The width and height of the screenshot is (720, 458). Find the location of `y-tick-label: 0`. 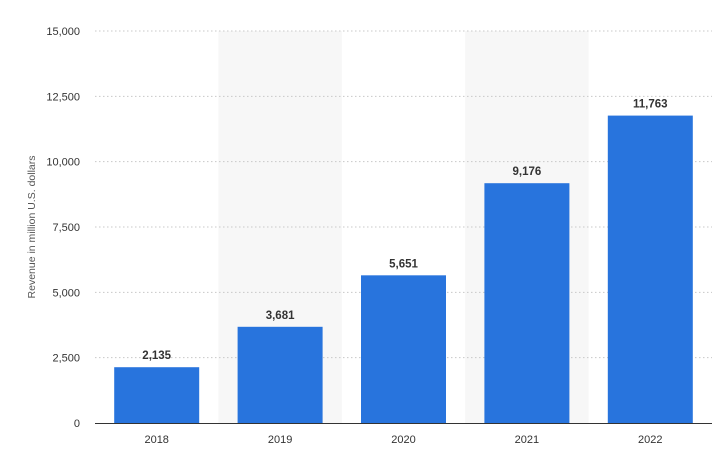

y-tick-label: 0 is located at coordinates (77, 424).